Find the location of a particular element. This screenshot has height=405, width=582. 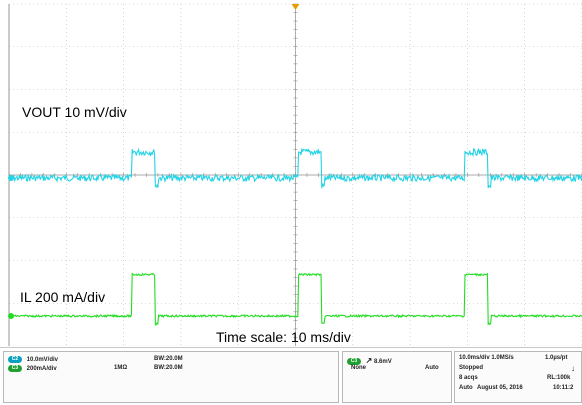

trigger-row: C3 ↗ 8.6mV is located at coordinates (369, 360).